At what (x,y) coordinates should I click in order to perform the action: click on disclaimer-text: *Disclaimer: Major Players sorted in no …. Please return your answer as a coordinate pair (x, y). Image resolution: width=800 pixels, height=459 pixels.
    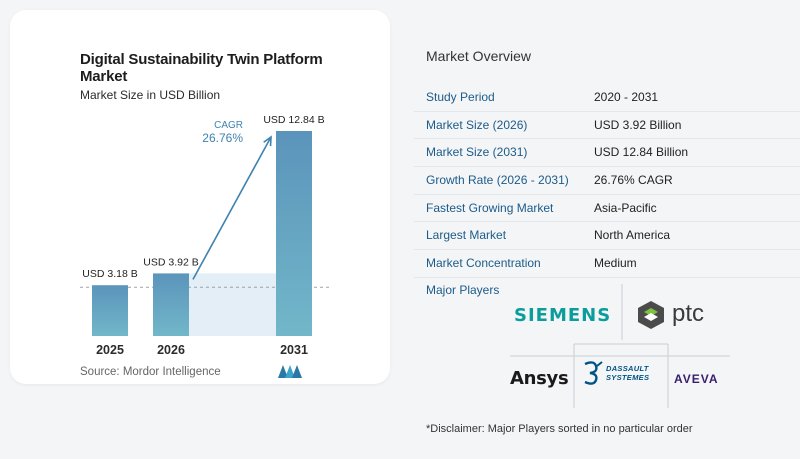
    Looking at the image, I should click on (559, 429).